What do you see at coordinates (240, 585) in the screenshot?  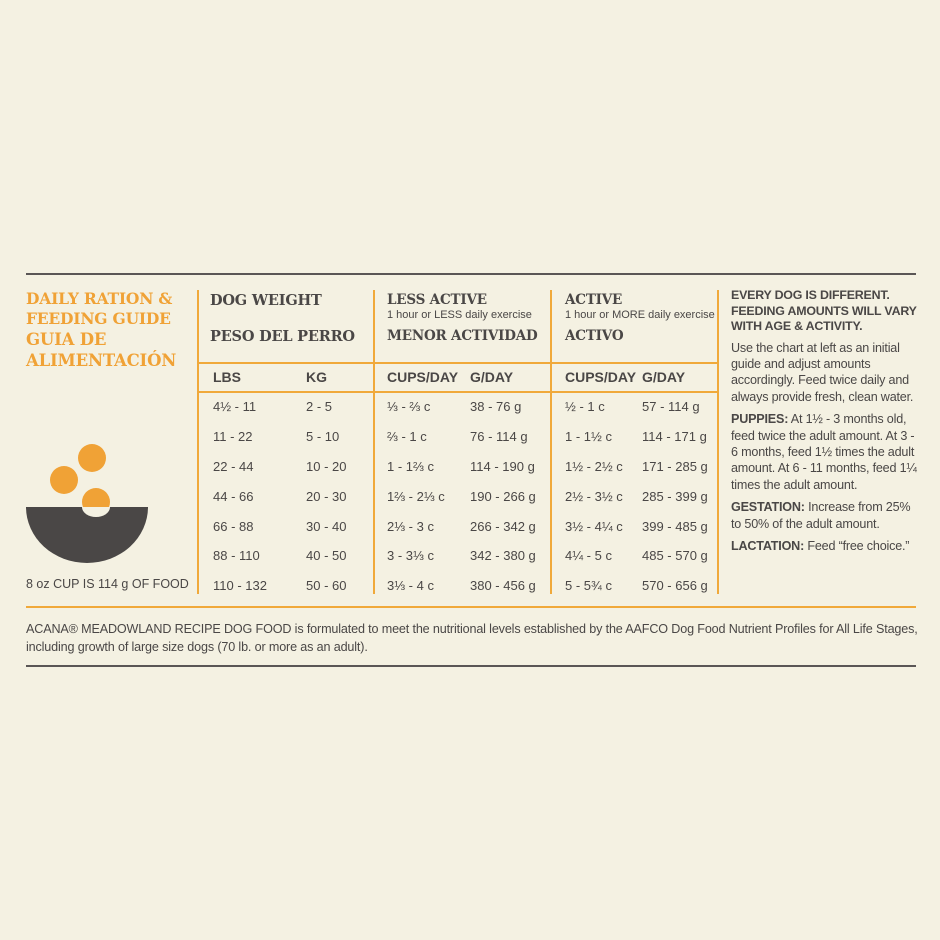 I see `lbs-cell: 110 - 132` at bounding box center [240, 585].